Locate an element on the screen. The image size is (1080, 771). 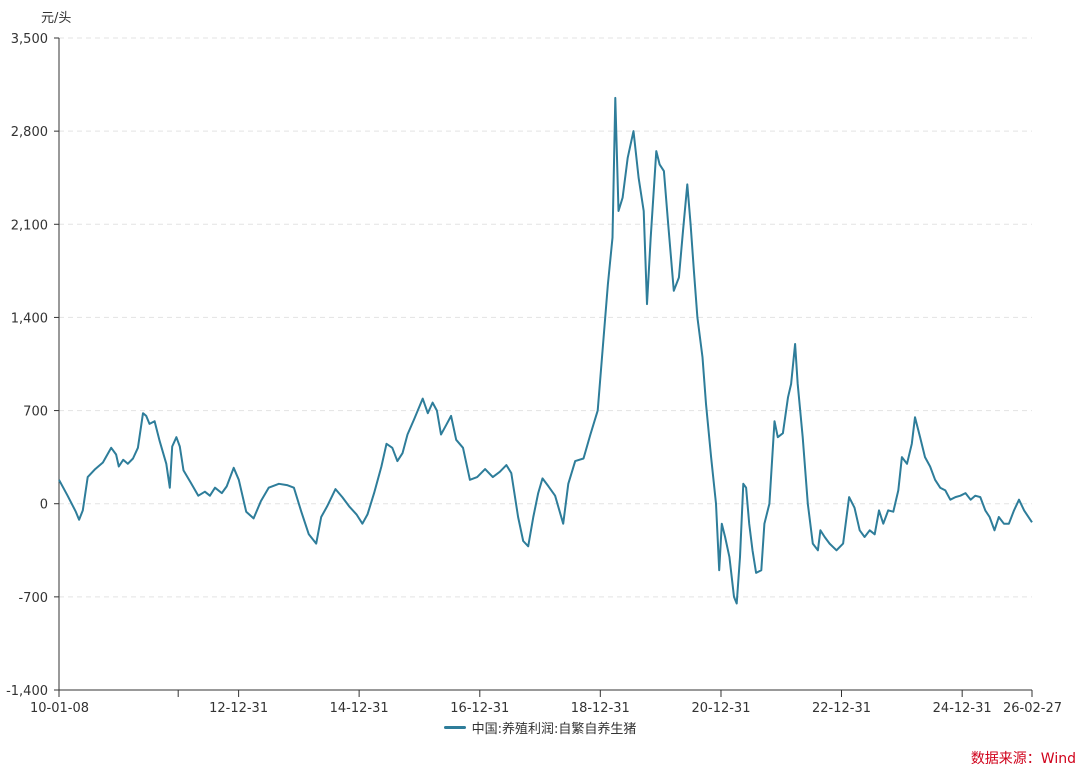
legend-swatch is located at coordinates (454, 727).